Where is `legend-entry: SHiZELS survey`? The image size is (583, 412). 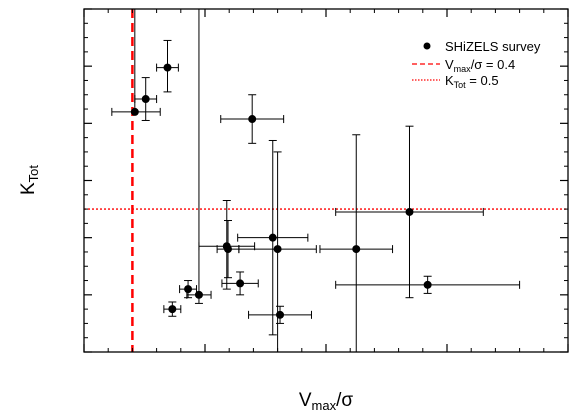
legend-entry: SHiZELS survey is located at coordinates (482, 46).